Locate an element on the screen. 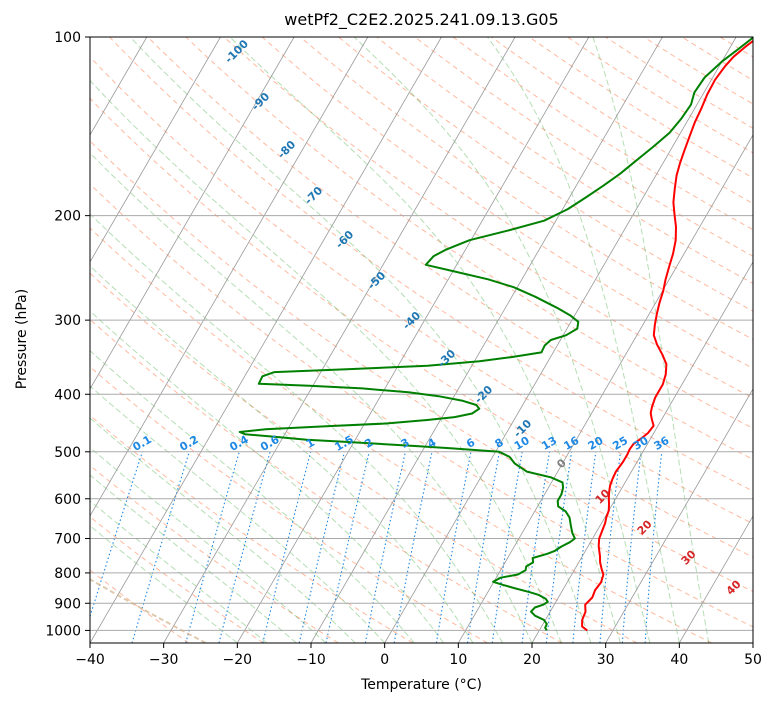 The width and height of the screenshot is (775, 708). mixing-ratio-label: 16 is located at coordinates (571, 443).